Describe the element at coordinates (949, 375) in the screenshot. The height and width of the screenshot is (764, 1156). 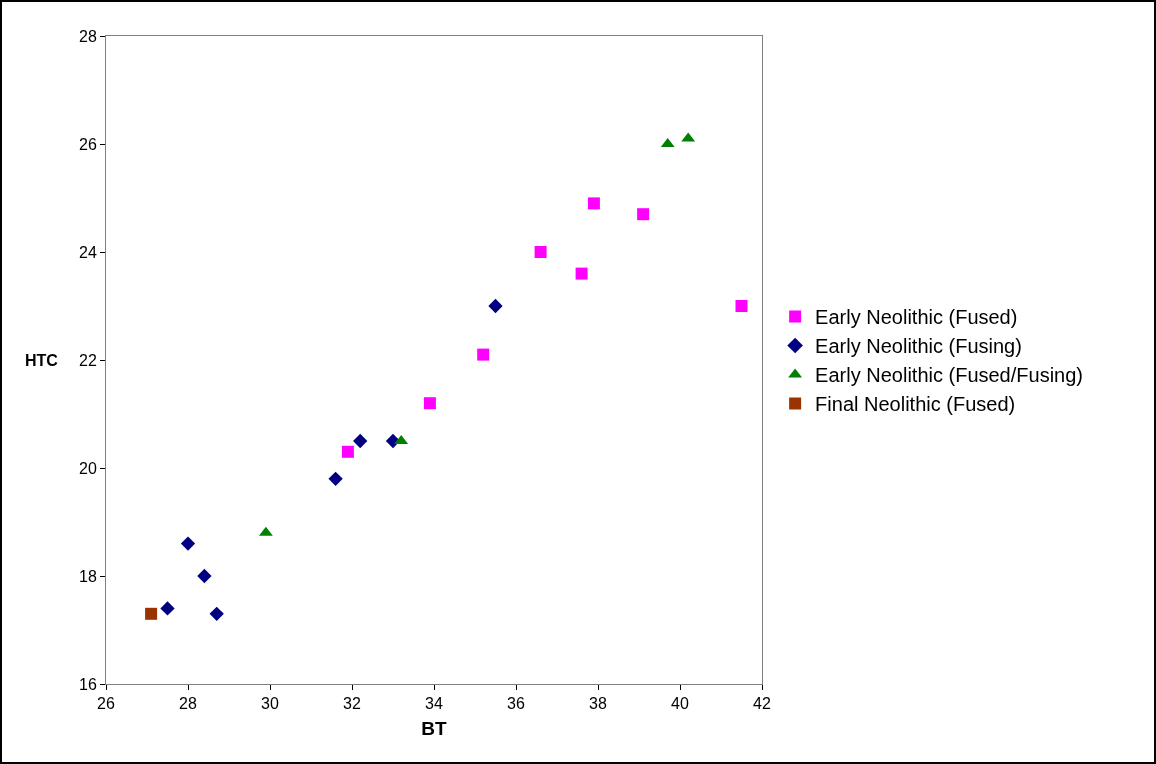
I see `legend-label: Early Neolithic (Fused/Fusing)` at that location.